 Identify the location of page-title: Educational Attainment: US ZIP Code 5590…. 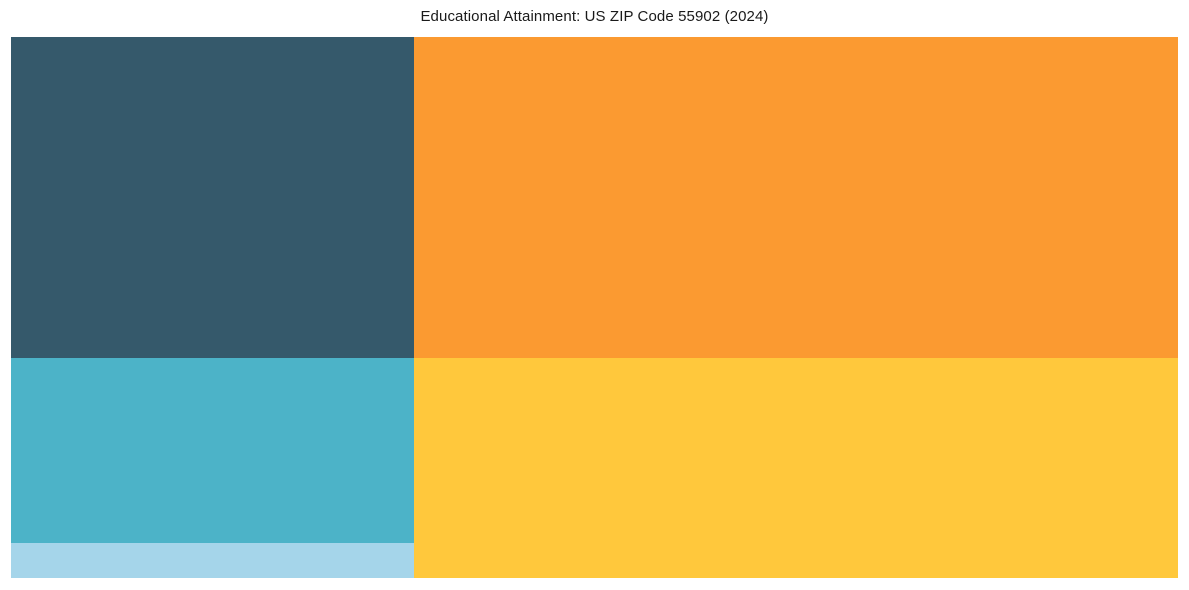
(594, 16).